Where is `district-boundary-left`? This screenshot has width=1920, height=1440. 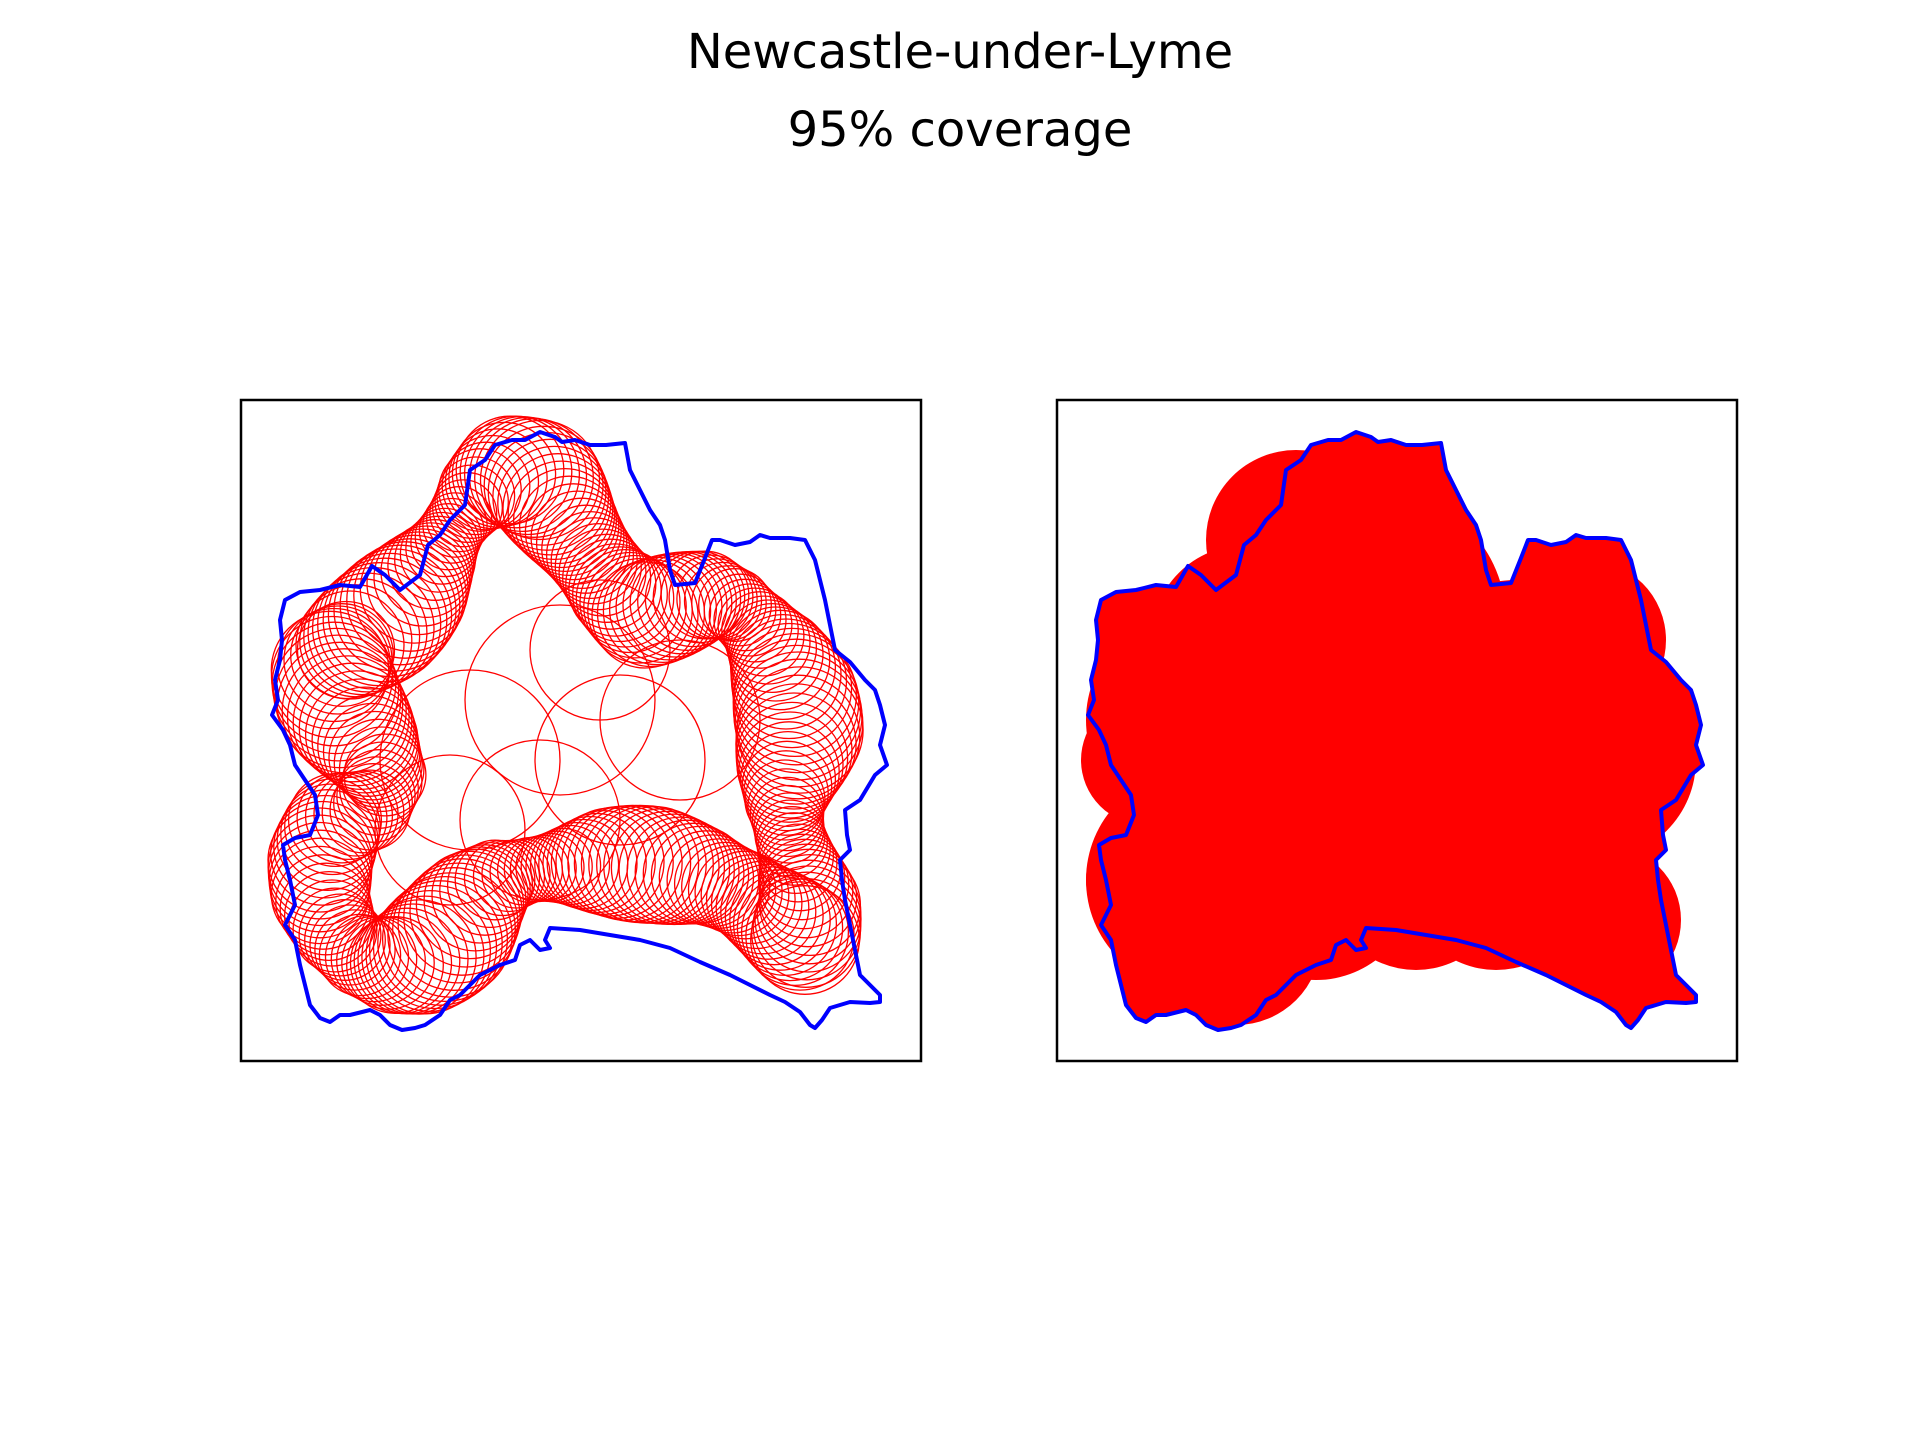 district-boundary-left is located at coordinates (579, 731).